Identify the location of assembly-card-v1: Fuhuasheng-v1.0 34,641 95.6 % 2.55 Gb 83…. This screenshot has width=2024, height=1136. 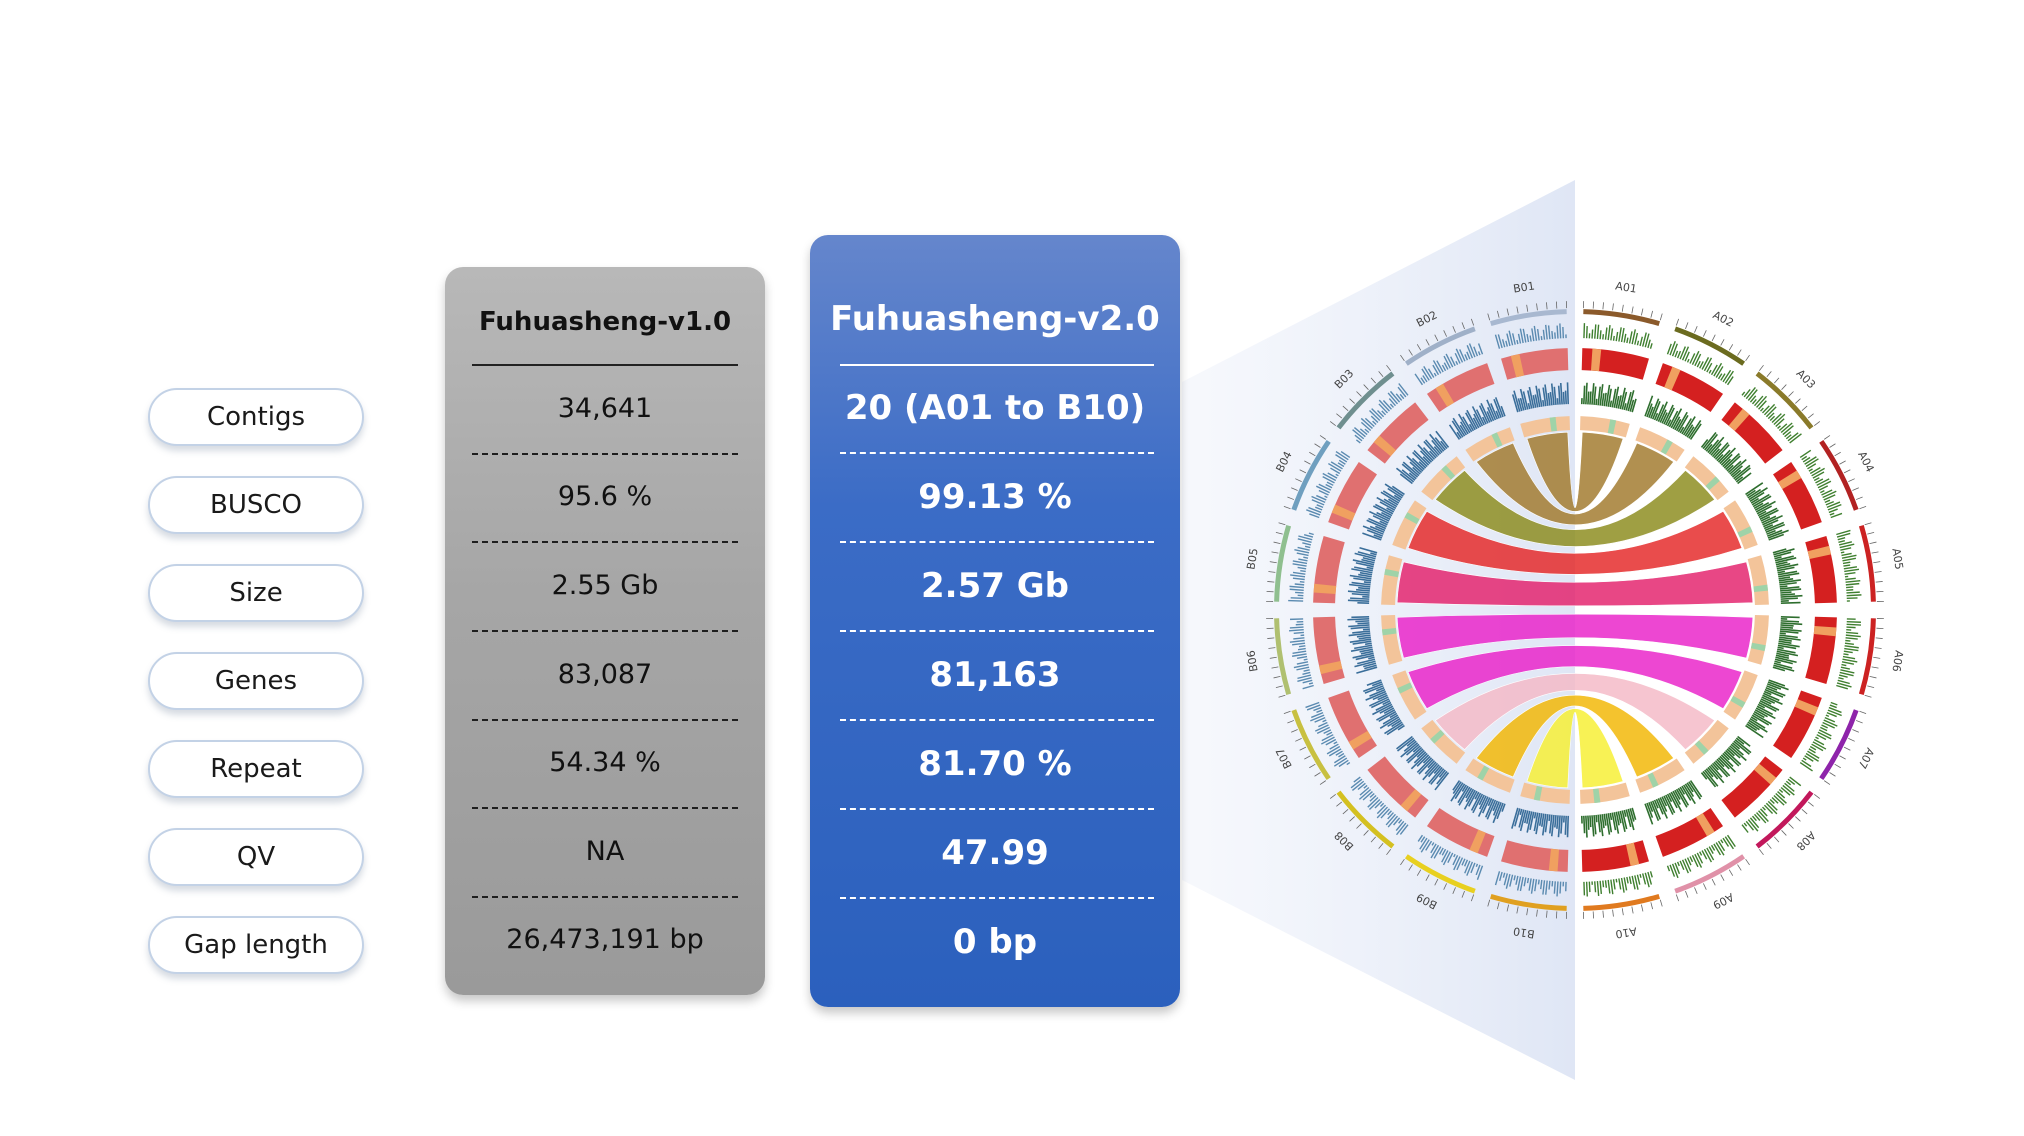
(605, 631).